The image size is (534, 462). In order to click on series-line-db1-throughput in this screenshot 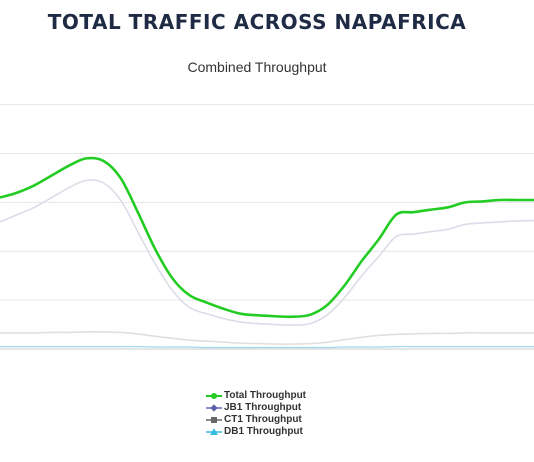, I will do `click(267, 347)`.